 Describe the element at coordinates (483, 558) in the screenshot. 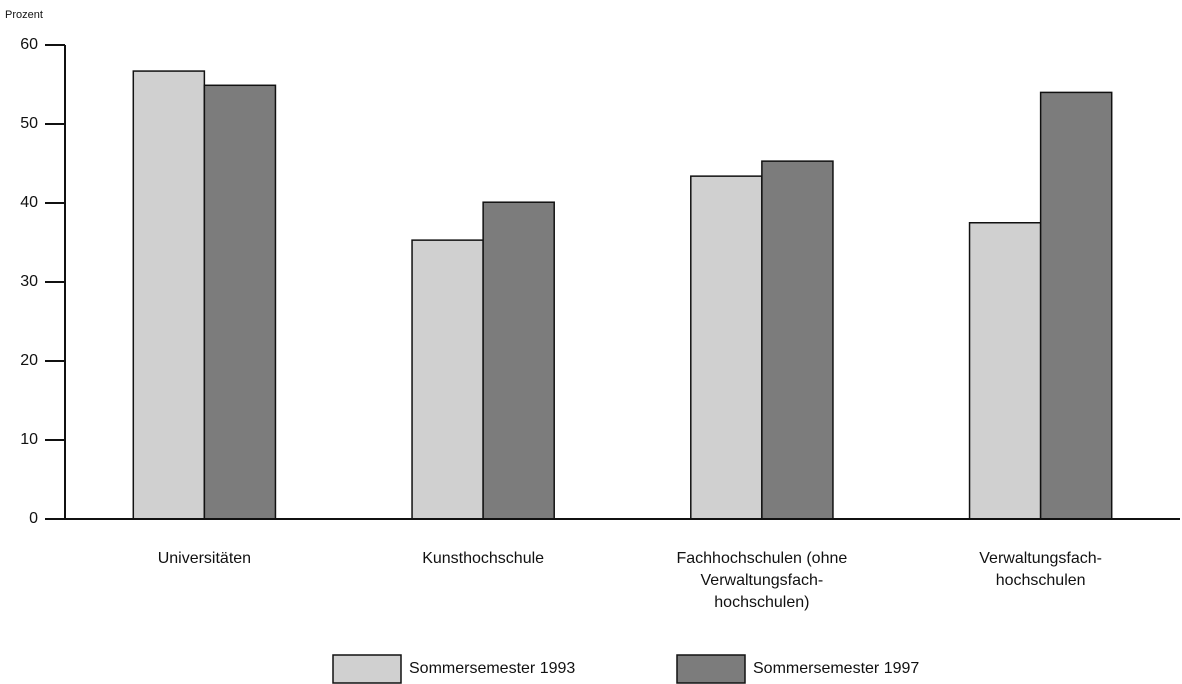

I see `x-tick-label: Kunsthochschule` at that location.